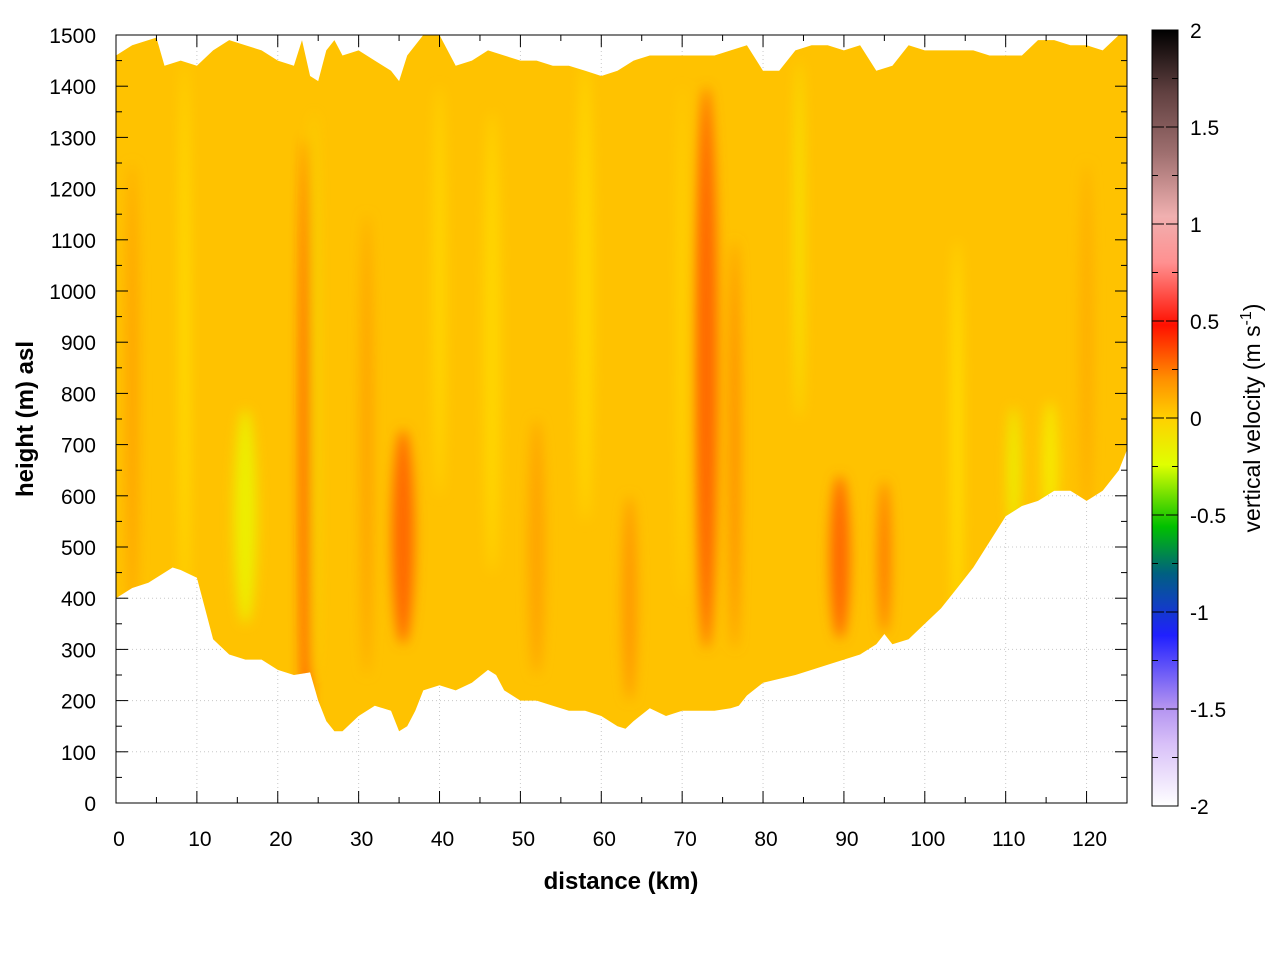  Describe the element at coordinates (78, 343) in the screenshot. I see `y-tick-label: 900` at that location.